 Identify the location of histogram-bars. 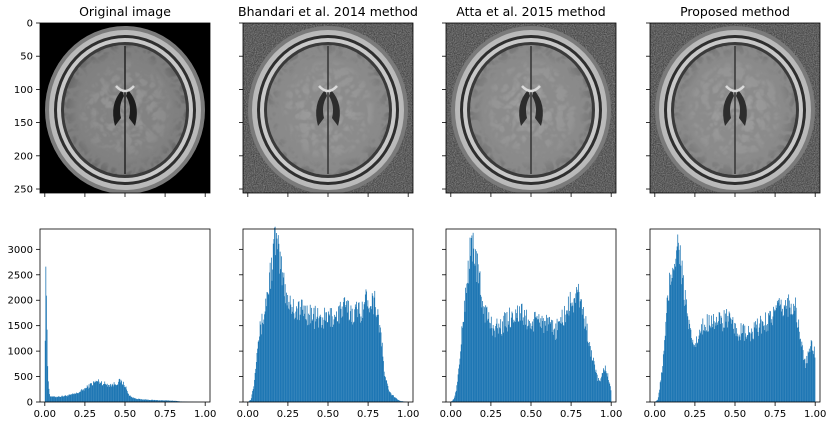
(124, 334).